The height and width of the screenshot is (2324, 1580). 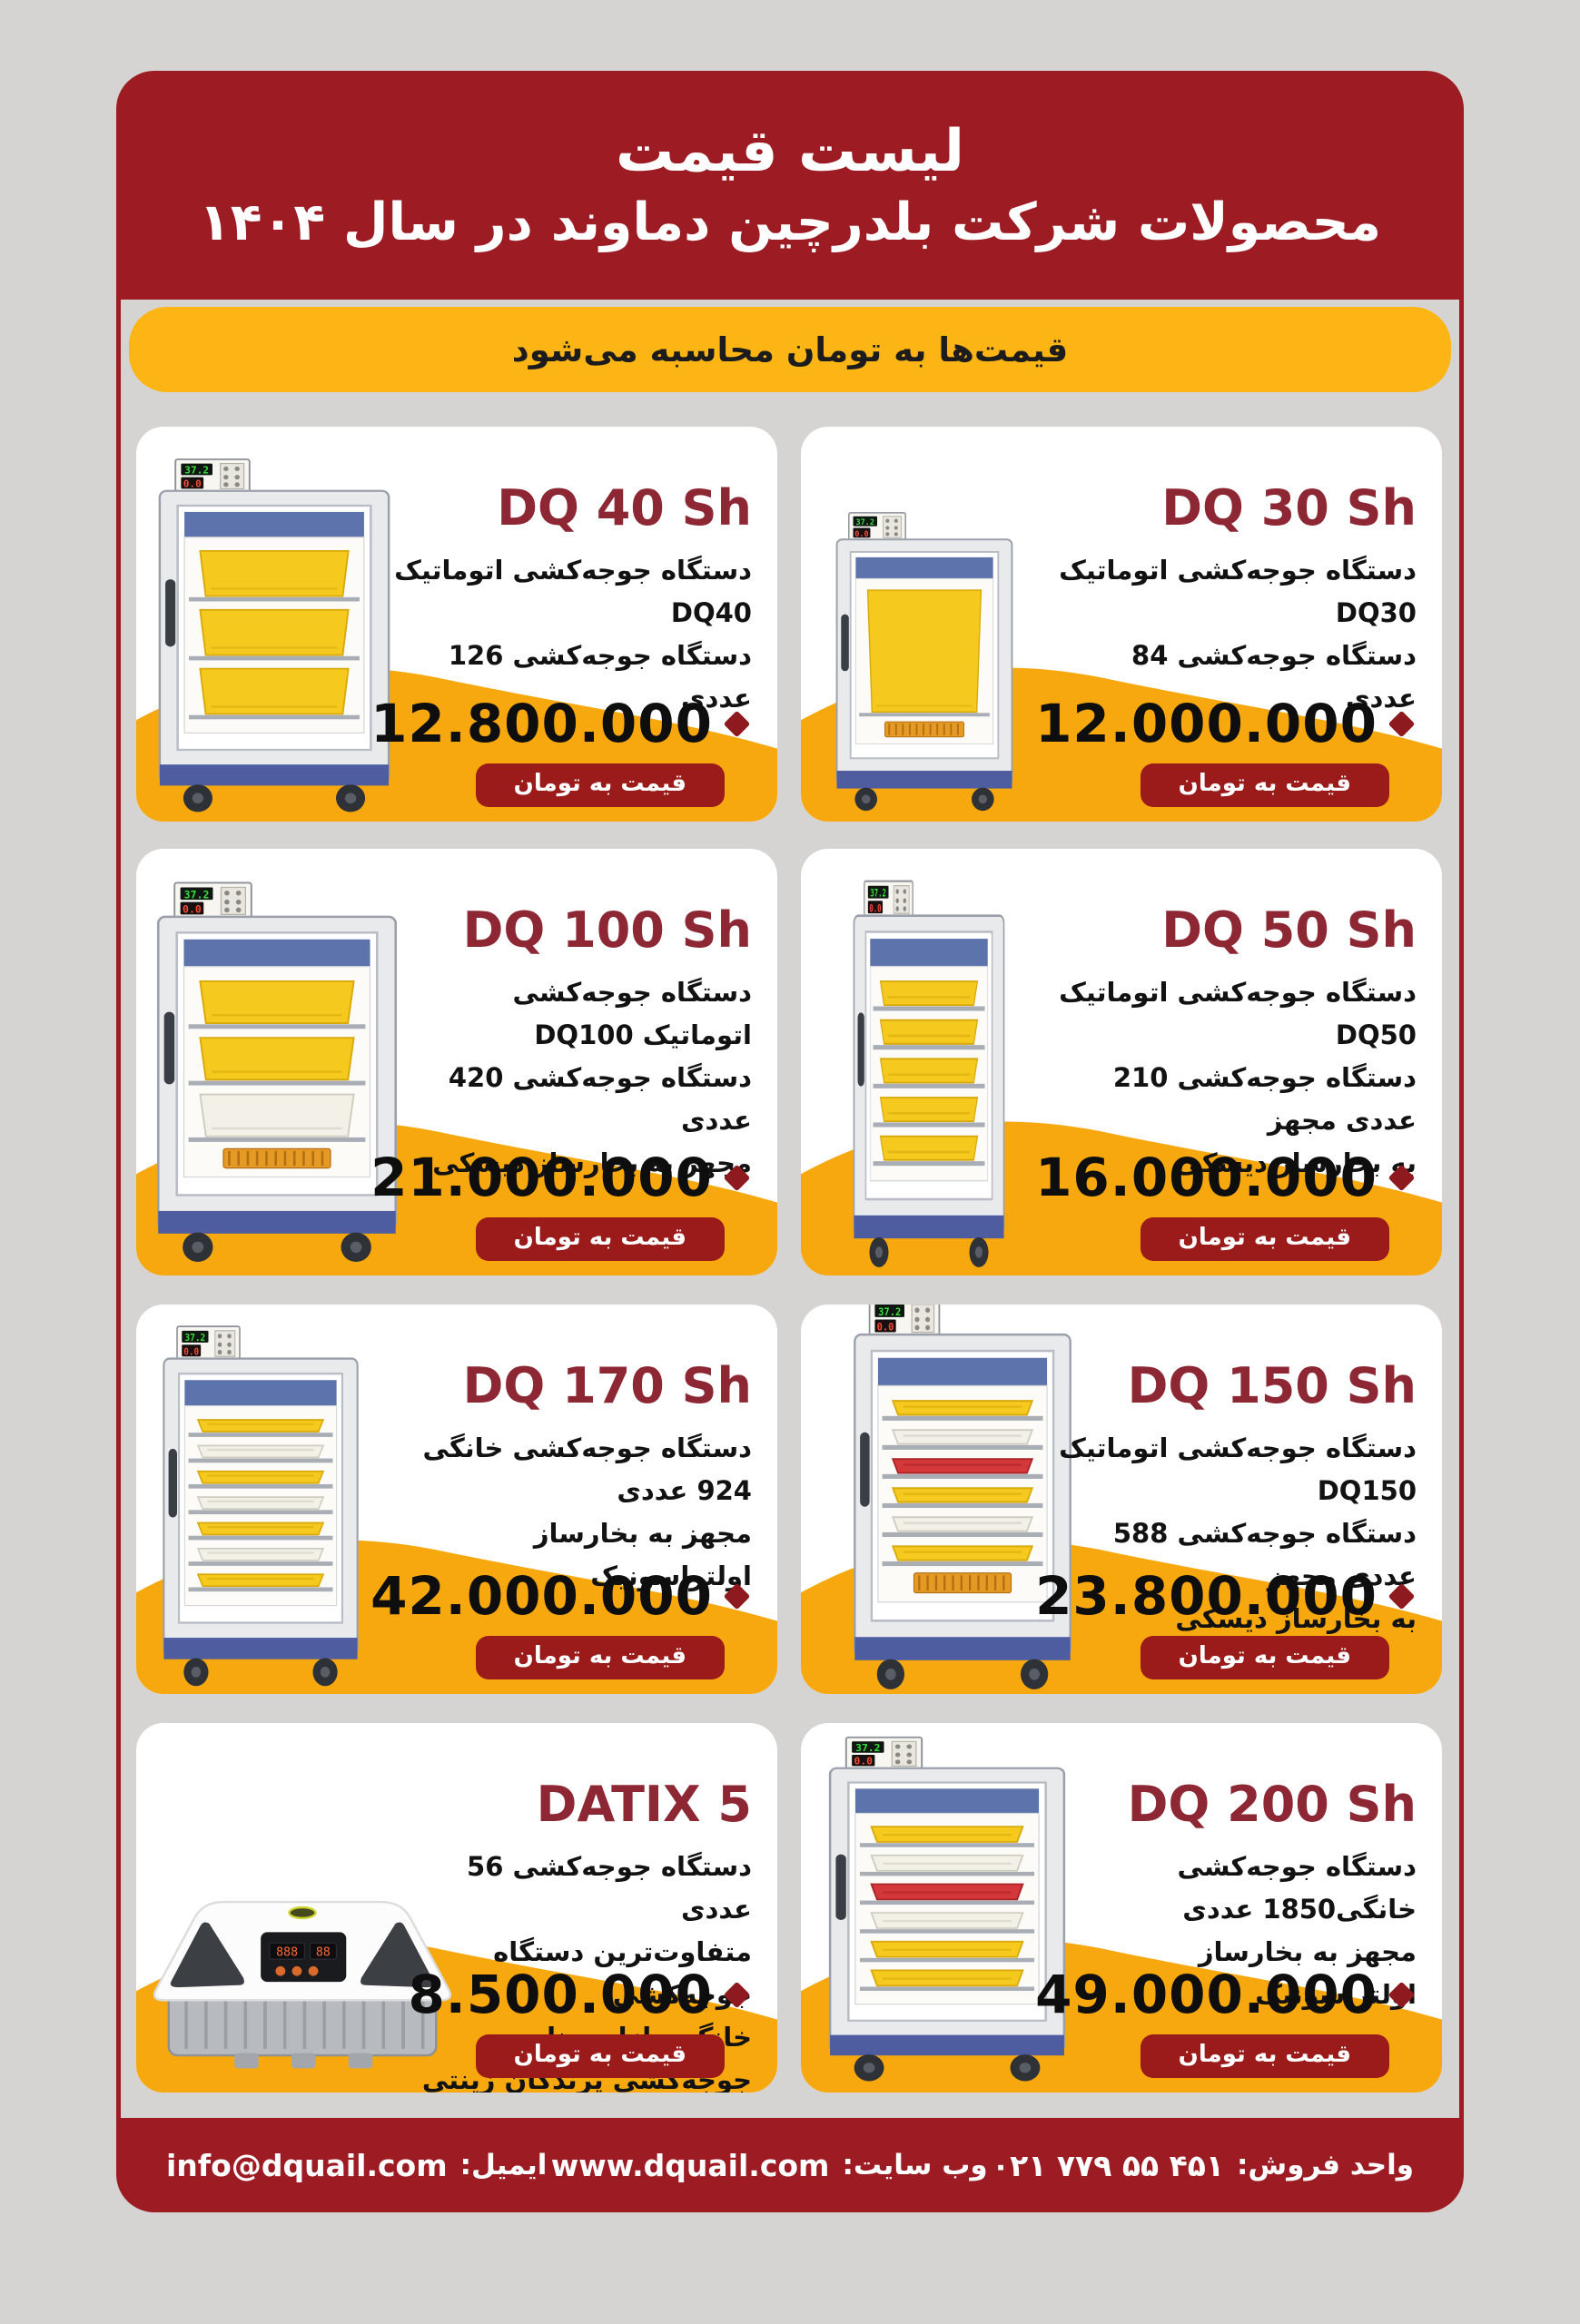 What do you see at coordinates (503, 2165) in the screenshot?
I see `email-label: ایمیل:` at bounding box center [503, 2165].